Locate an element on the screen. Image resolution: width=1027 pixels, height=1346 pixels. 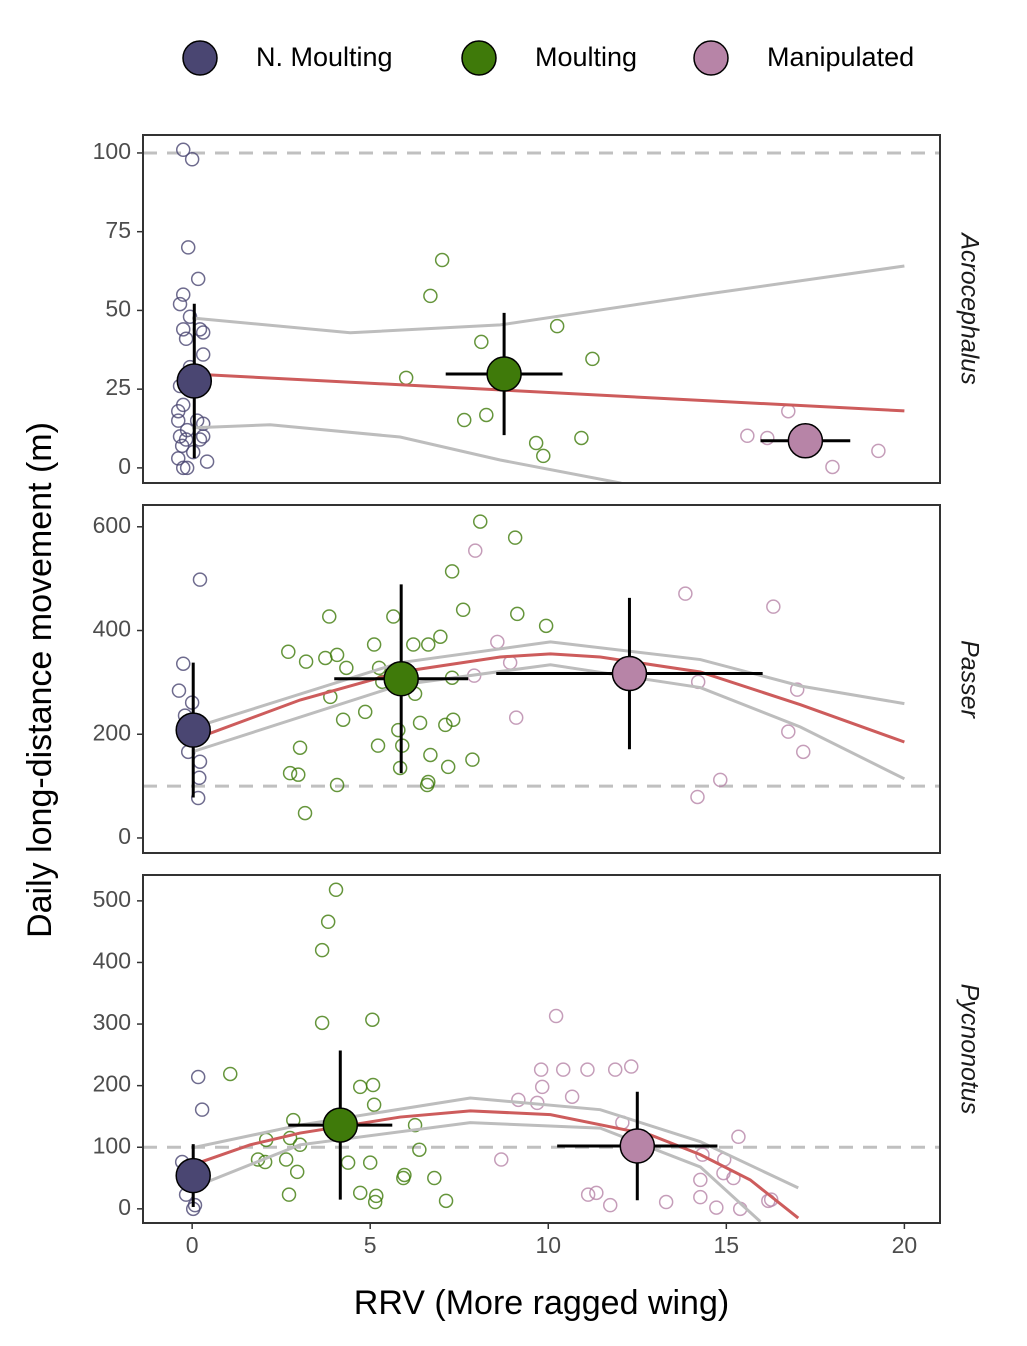
ci-upper-line is located at coordinates (548, 299).